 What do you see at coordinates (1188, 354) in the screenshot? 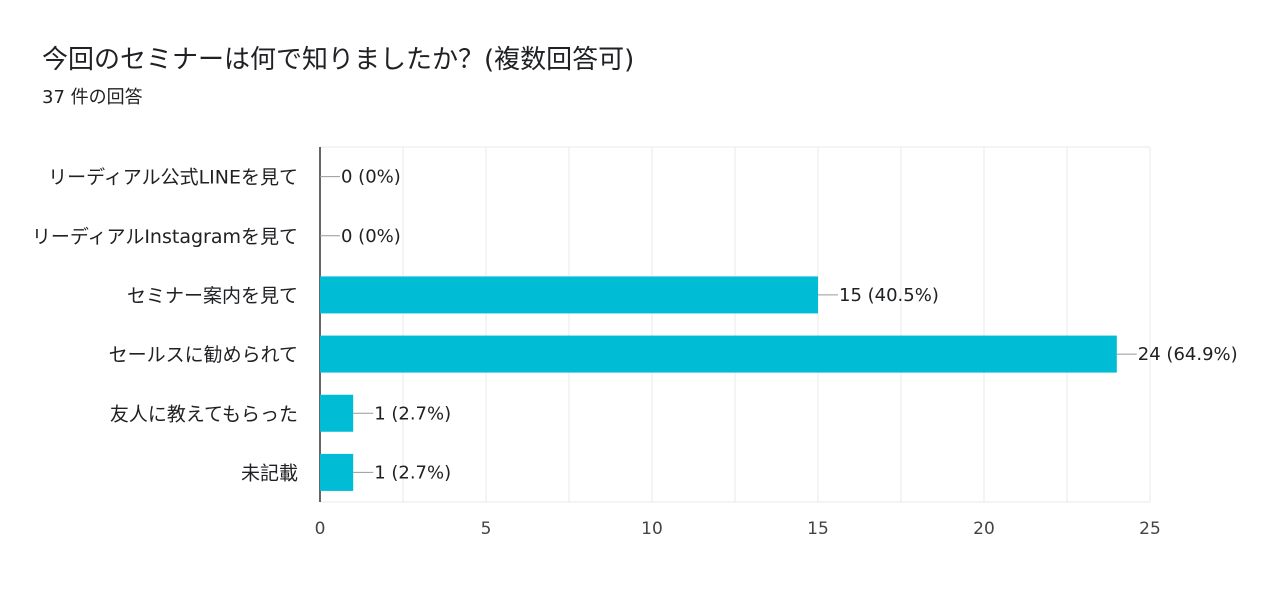
I see `data-label: 24 (64.9%)` at bounding box center [1188, 354].